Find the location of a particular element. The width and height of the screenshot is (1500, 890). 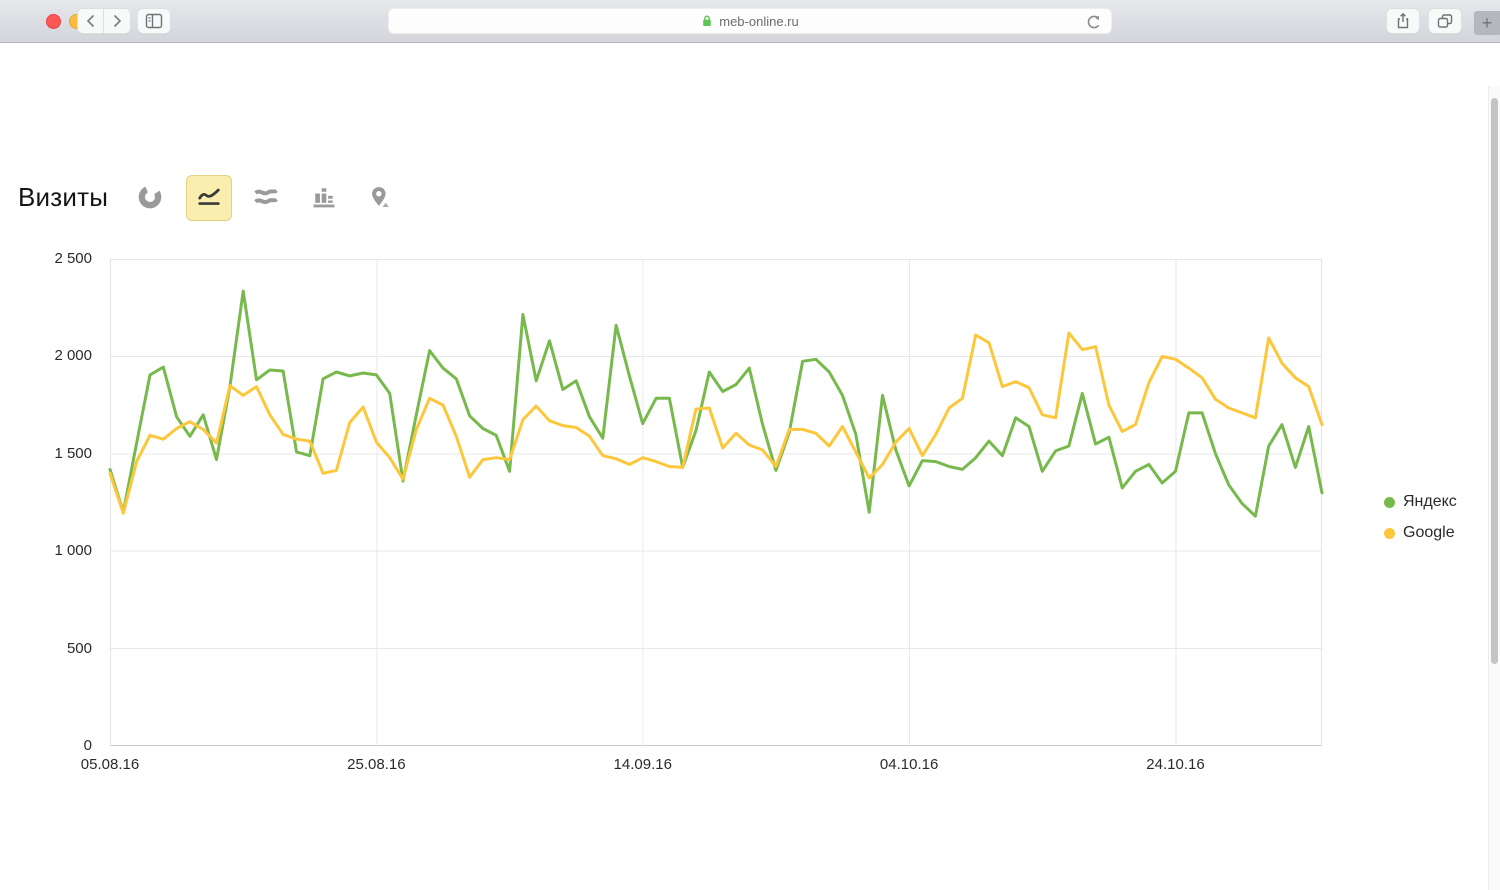

reload-button is located at coordinates (1094, 22).